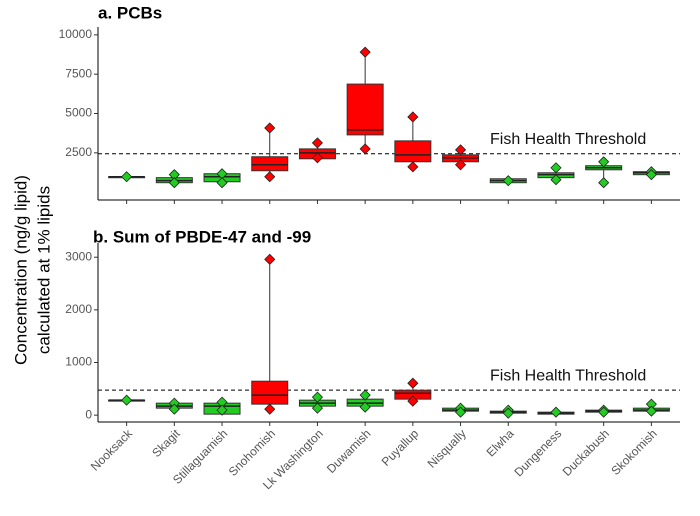 Image resolution: width=700 pixels, height=516 pixels. What do you see at coordinates (78, 152) in the screenshot?
I see `y-tick-label: 2500` at bounding box center [78, 152].